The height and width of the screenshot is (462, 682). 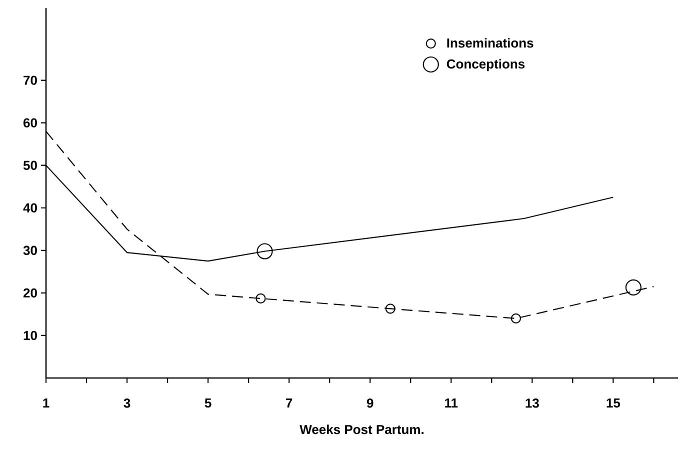 I want to click on y-tick-label: 50, so click(x=30, y=165).